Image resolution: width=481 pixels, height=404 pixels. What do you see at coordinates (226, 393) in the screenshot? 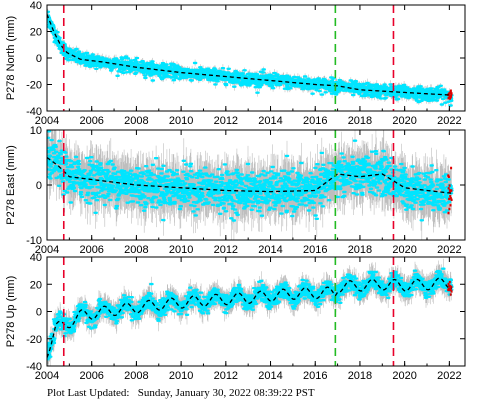
I see `footer-date: Sunday, January 30, 2022 08:39:22 PST` at bounding box center [226, 393].